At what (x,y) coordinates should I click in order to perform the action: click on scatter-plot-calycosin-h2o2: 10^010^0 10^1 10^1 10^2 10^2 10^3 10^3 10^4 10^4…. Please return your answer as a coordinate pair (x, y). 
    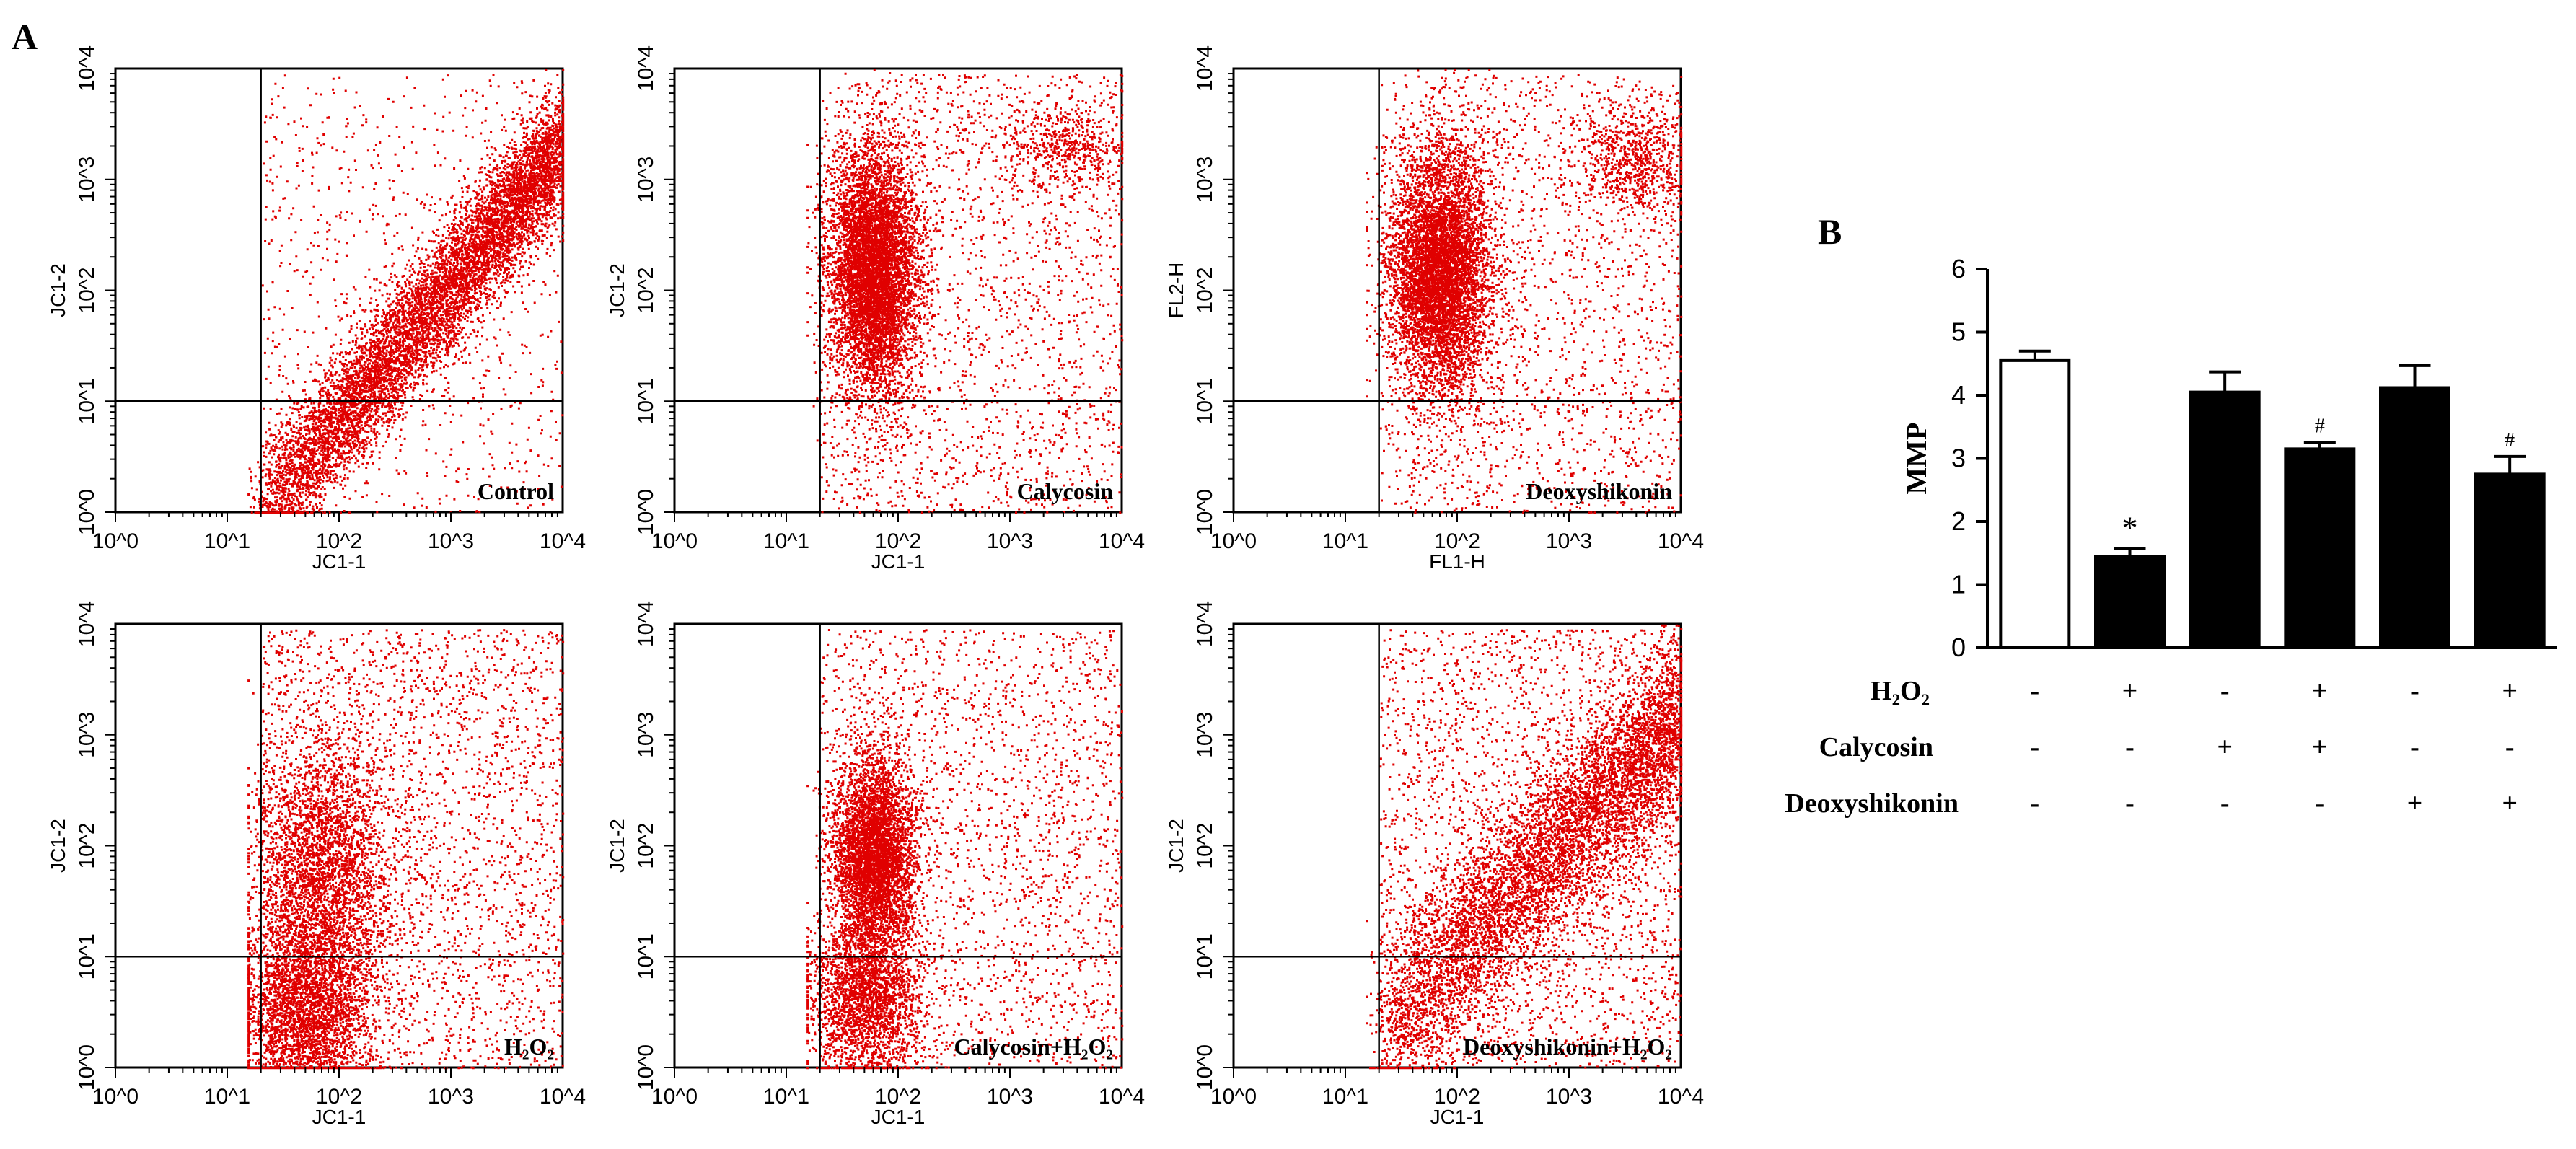
    Looking at the image, I should click on (875, 864).